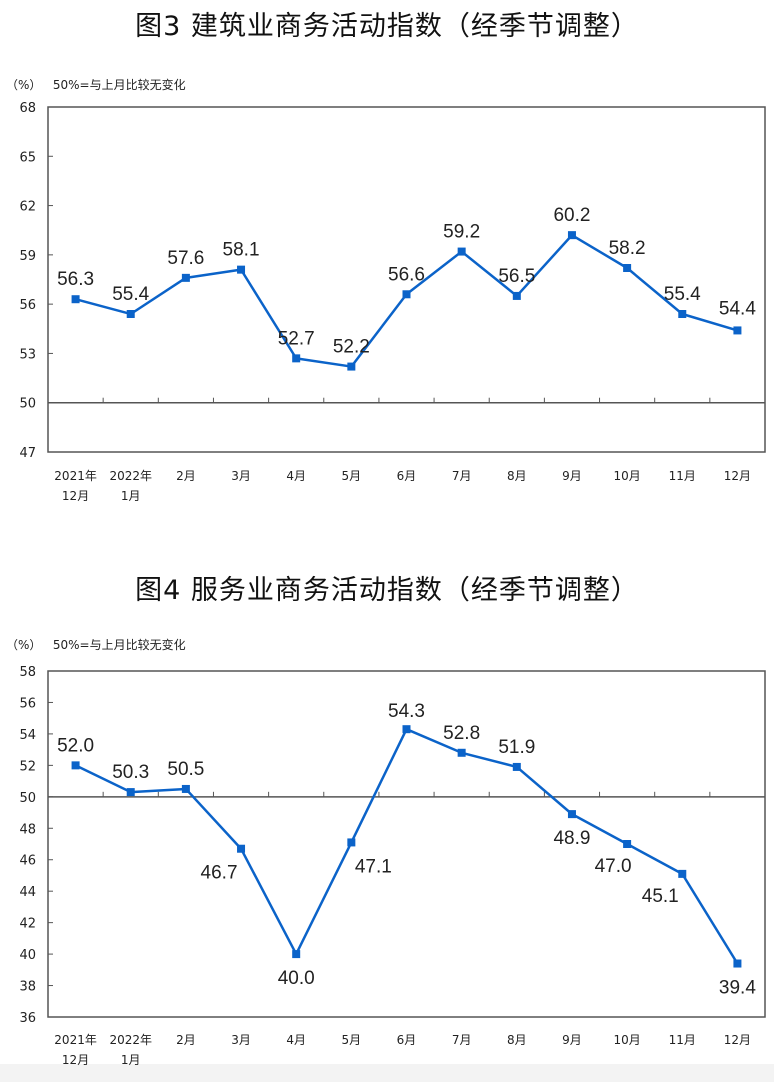 This screenshot has width=774, height=1082. I want to click on data-label: 50.3, so click(130, 772).